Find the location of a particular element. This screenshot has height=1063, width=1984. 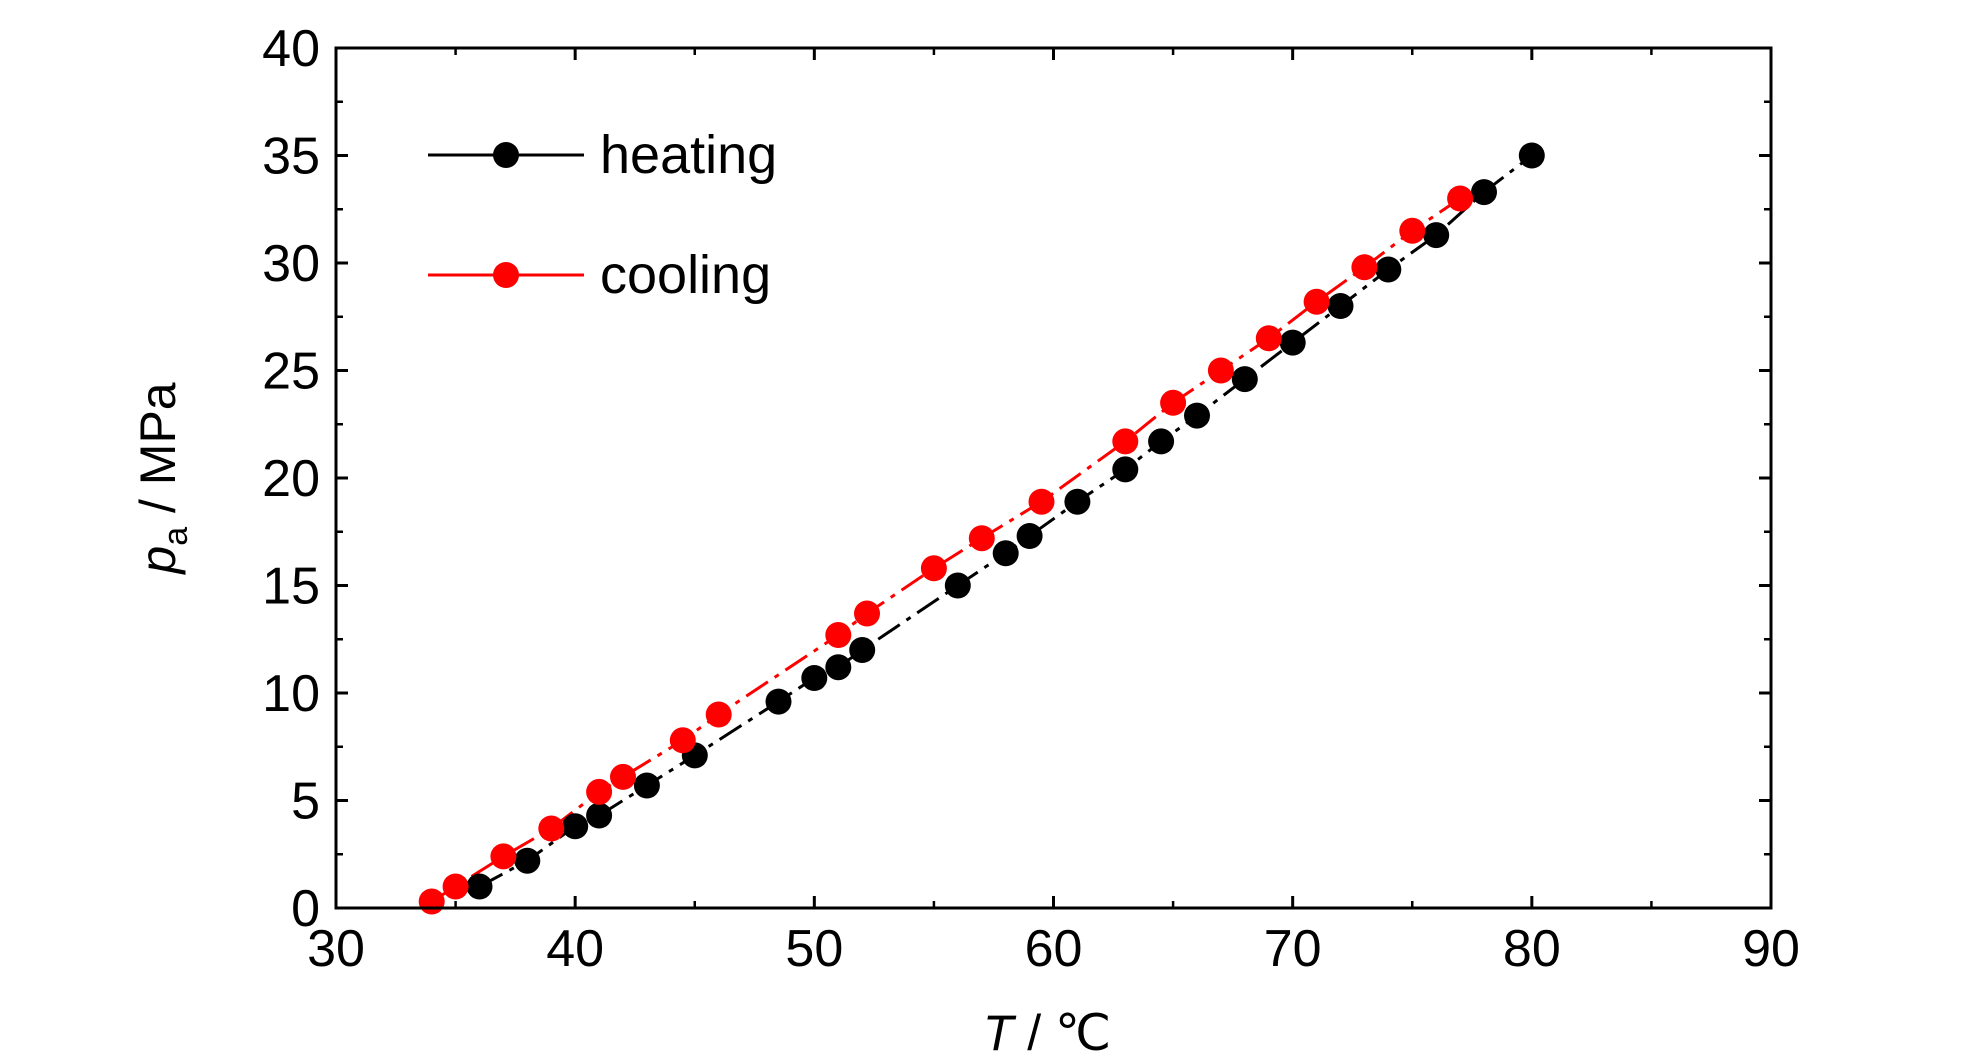

y-axis-symbol: p is located at coordinates (158, 561).